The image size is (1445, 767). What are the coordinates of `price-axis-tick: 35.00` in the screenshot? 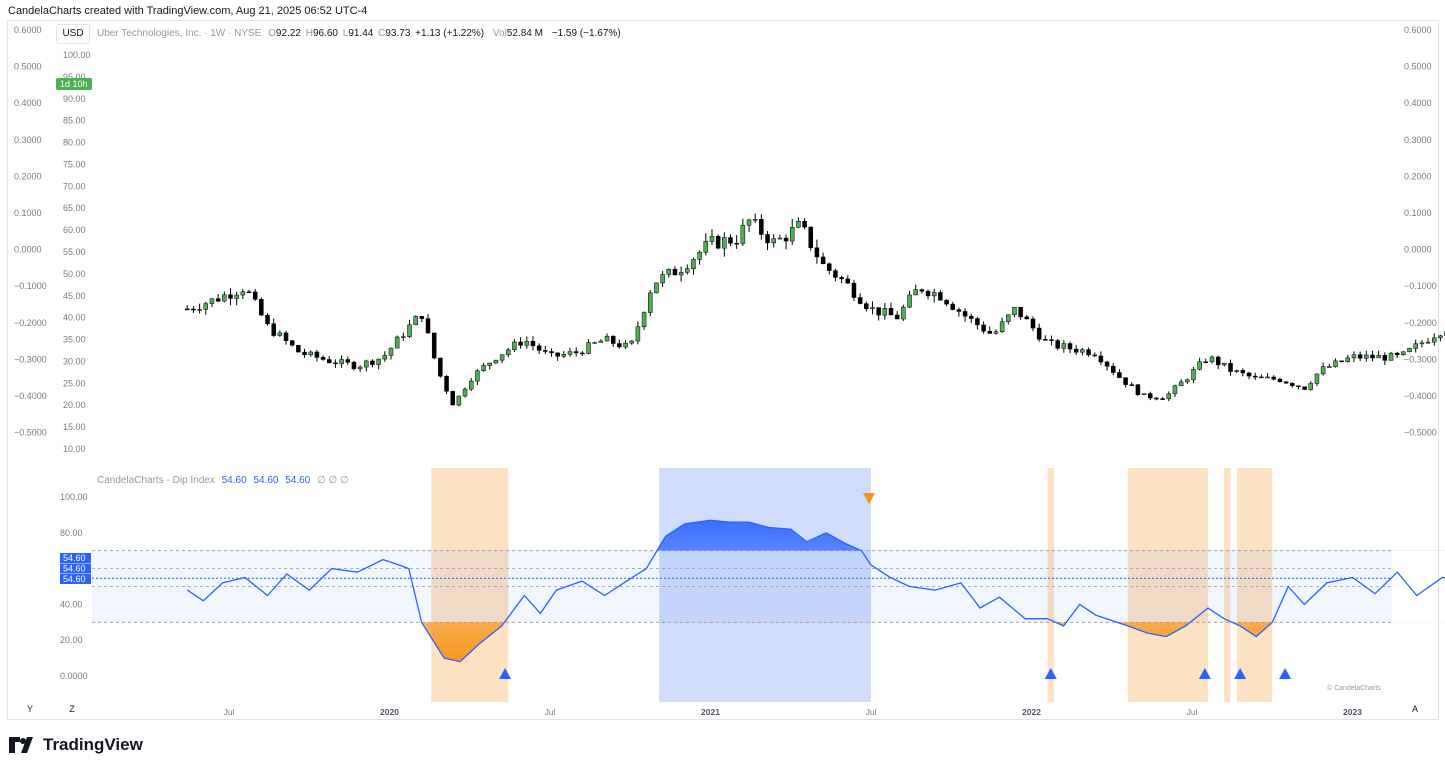 It's located at (74, 340).